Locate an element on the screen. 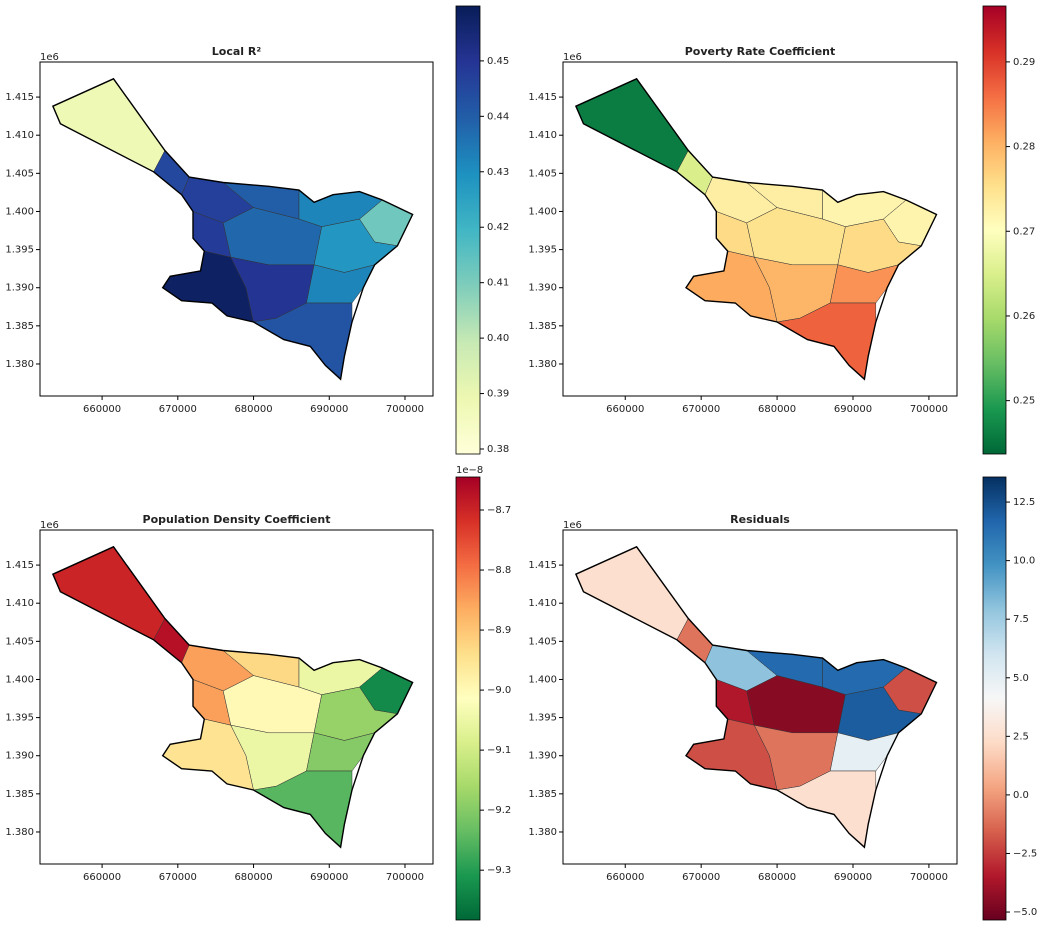 The image size is (1040, 928). colorbar-tick-label: 0.40 is located at coordinates (498, 338).